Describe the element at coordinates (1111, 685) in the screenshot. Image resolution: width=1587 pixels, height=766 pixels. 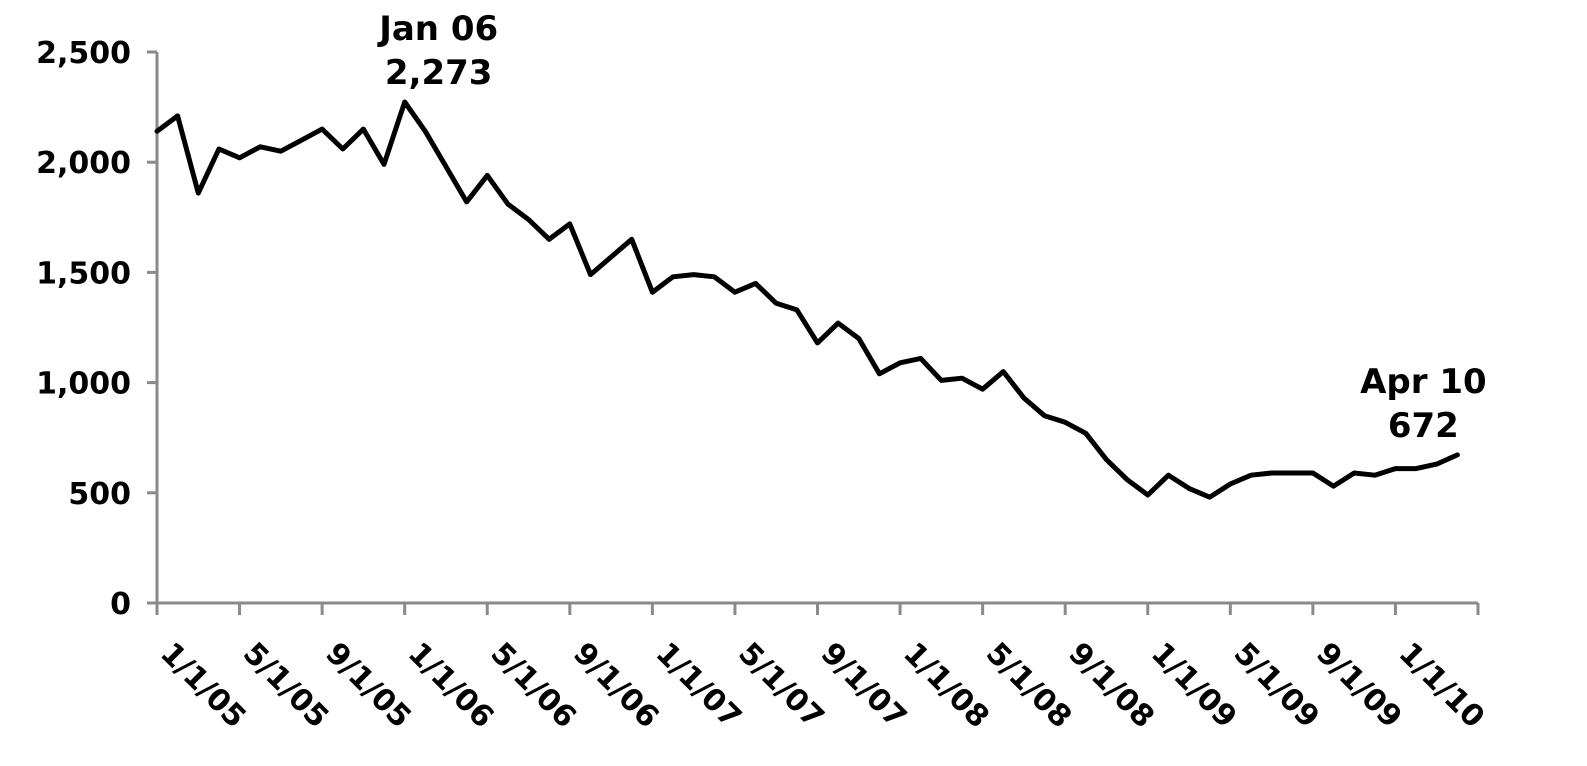
I see `x-tick-label: 9/1/08` at that location.